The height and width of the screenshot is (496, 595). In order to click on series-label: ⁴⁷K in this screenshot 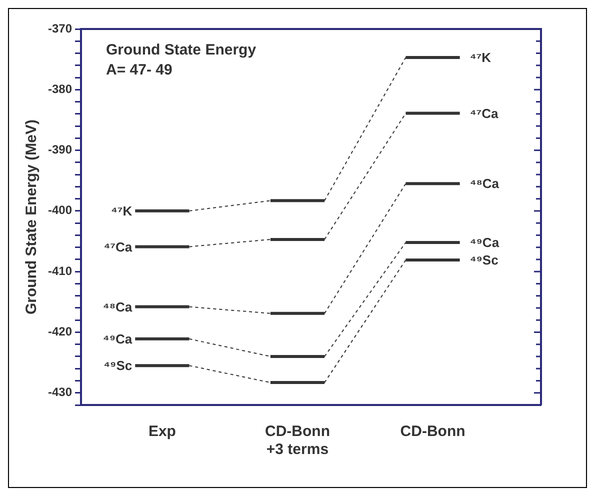, I will do `click(121, 211)`.